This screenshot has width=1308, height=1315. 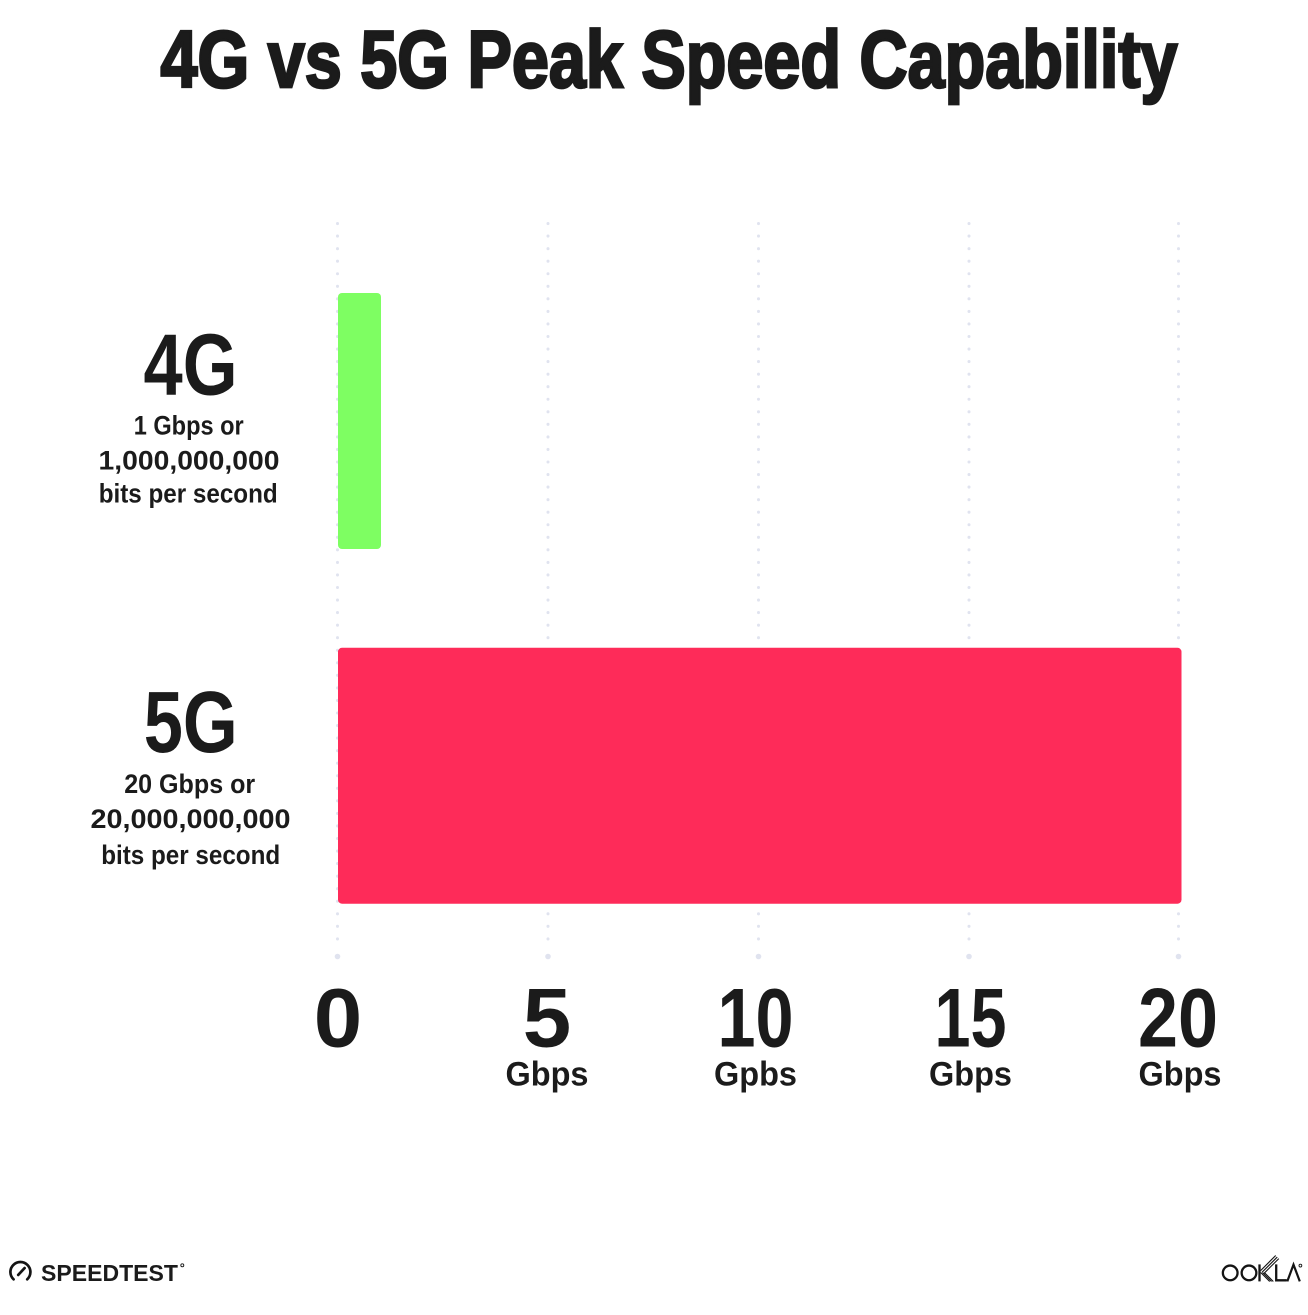 What do you see at coordinates (191, 722) in the screenshot?
I see `svg-text: 5G` at bounding box center [191, 722].